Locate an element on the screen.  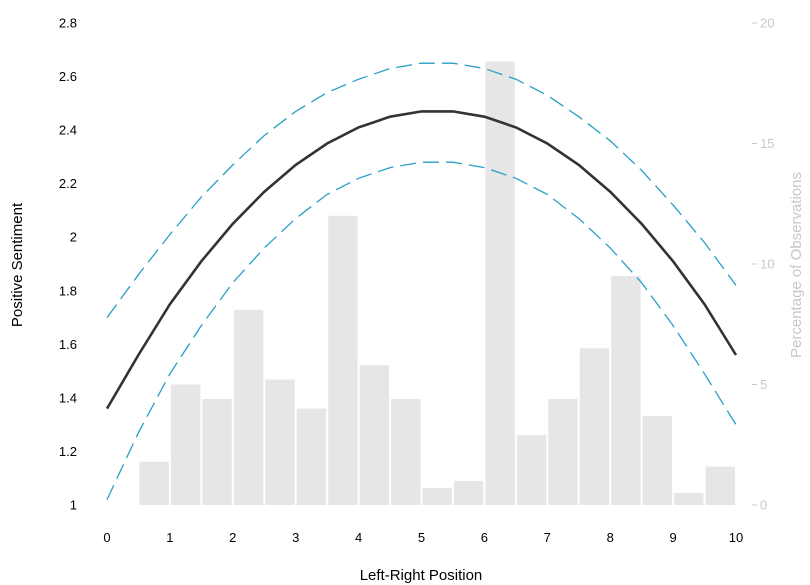
y-axis-title: Positive Sentiment is located at coordinates (17, 264).